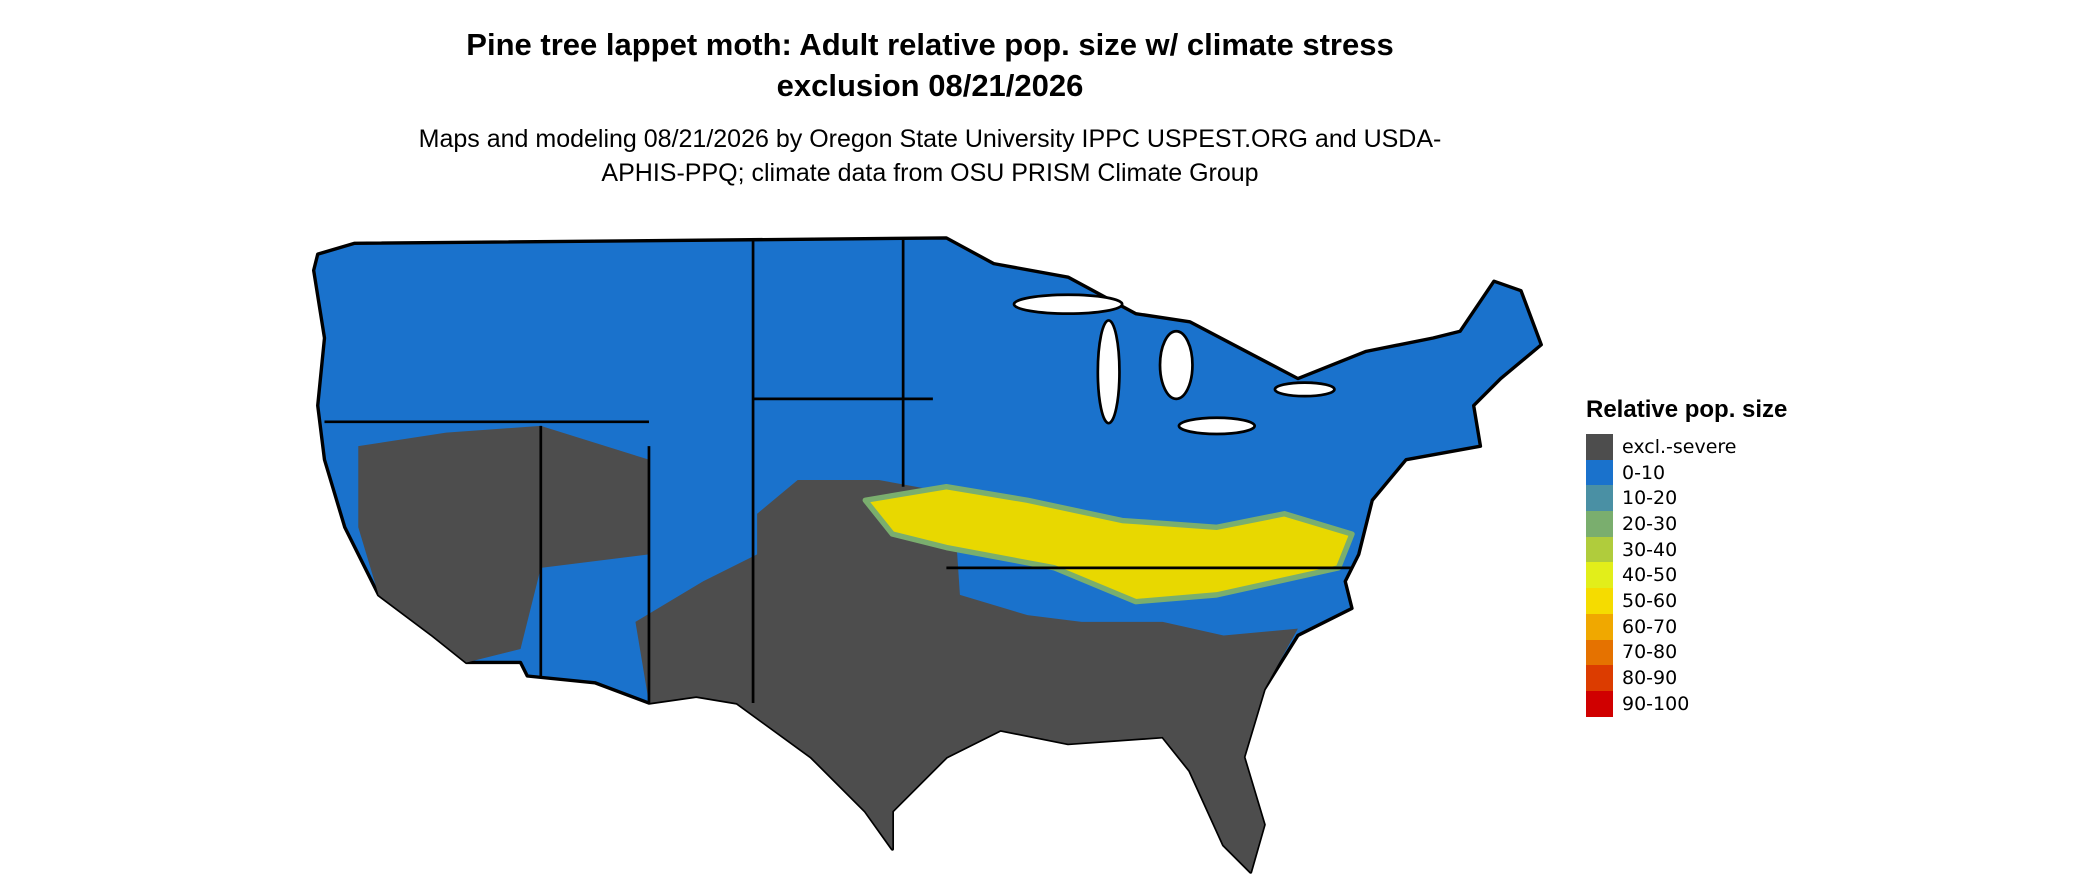  What do you see at coordinates (1650, 652) in the screenshot?
I see `legend-label: 70-80` at bounding box center [1650, 652].